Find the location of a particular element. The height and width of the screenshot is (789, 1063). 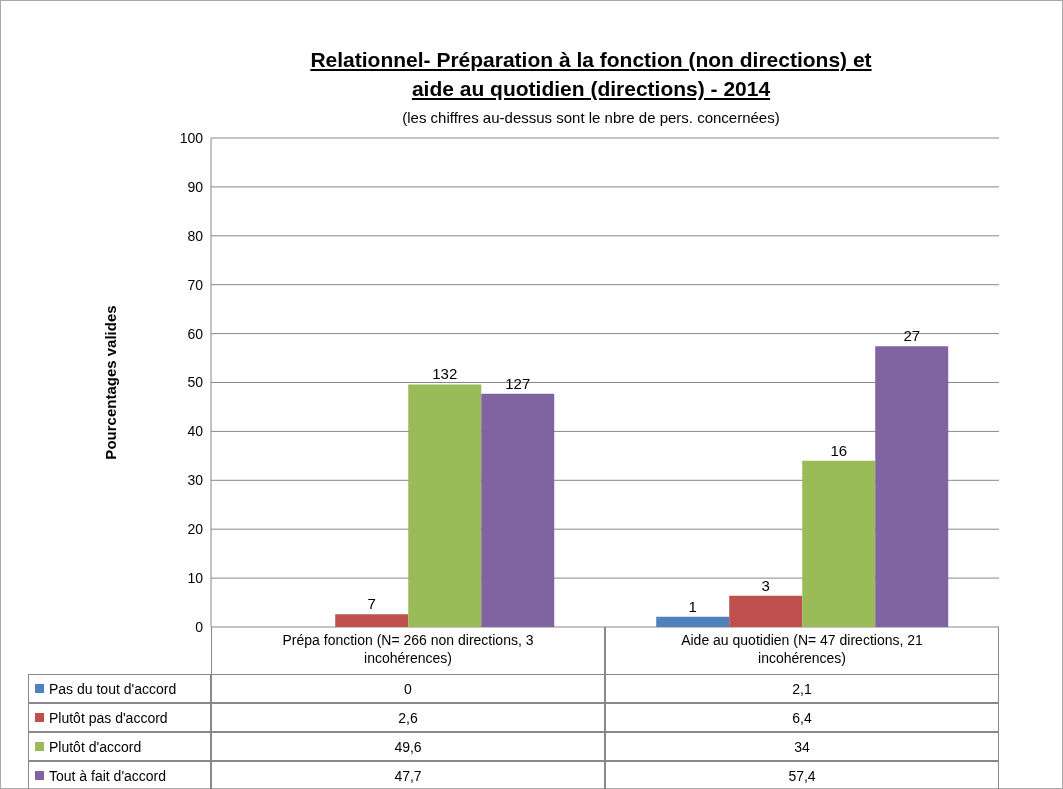

data-label: 57,4 is located at coordinates (802, 775).